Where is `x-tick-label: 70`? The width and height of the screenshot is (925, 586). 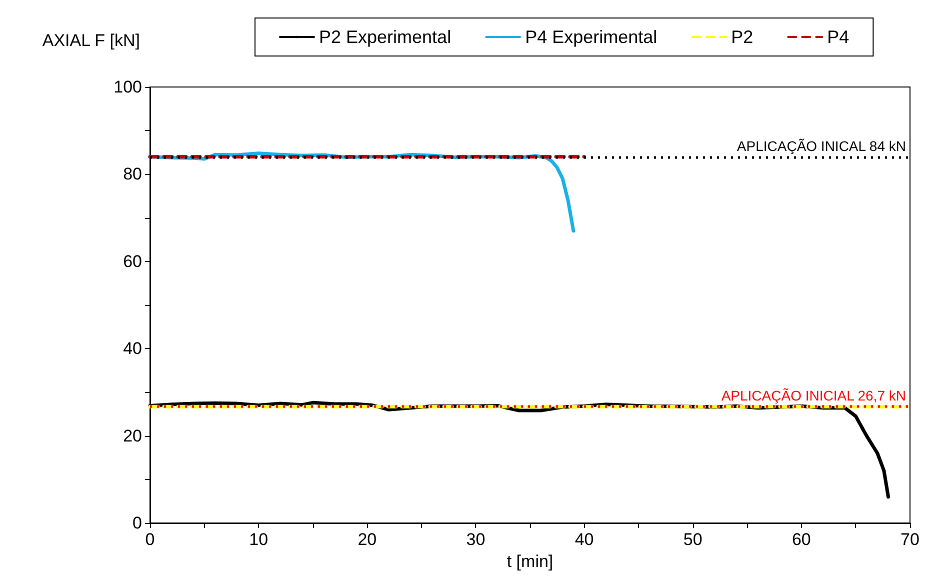
x-tick-label: 70 is located at coordinates (910, 539).